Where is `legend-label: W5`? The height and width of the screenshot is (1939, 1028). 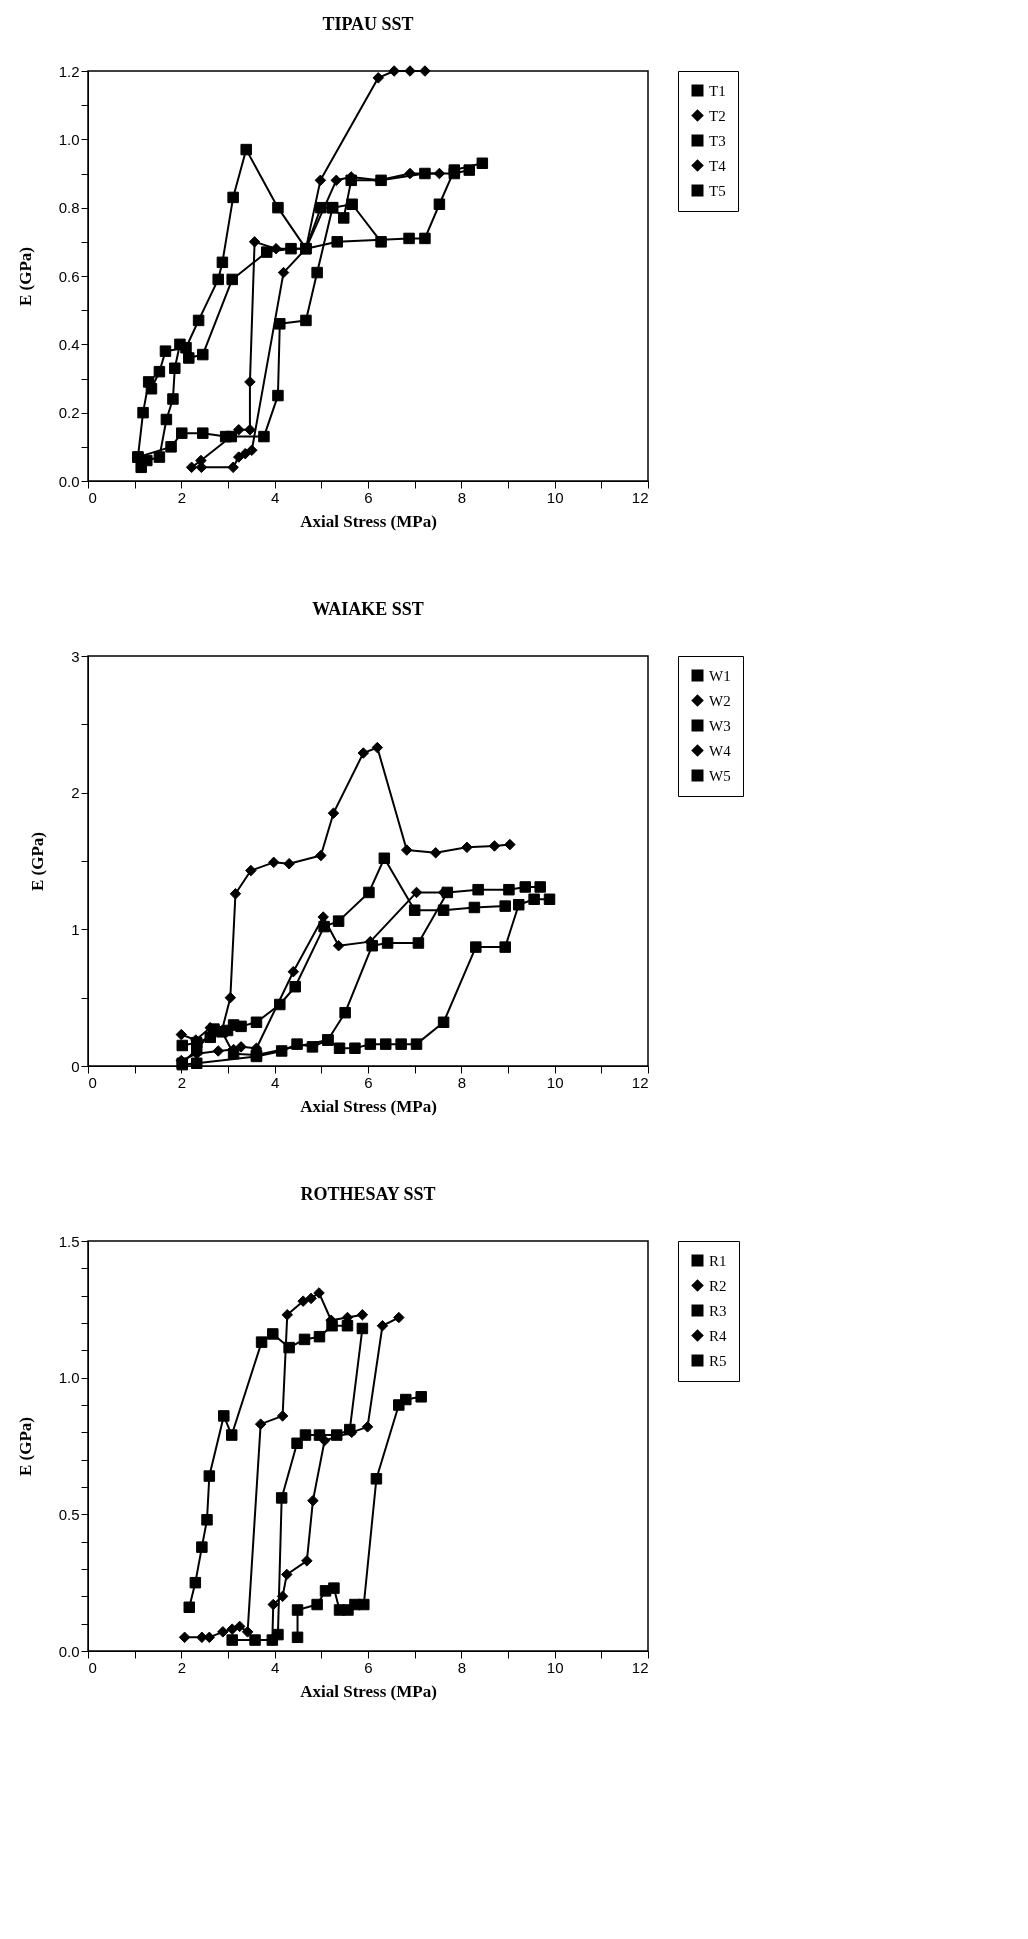
legend-label: W5 is located at coordinates (720, 775).